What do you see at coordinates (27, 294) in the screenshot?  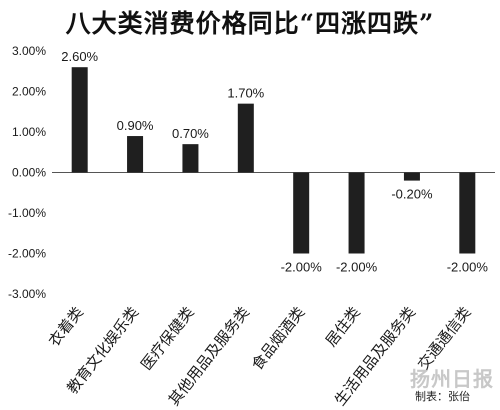 I see `y-tick-label: -3.00%` at bounding box center [27, 294].